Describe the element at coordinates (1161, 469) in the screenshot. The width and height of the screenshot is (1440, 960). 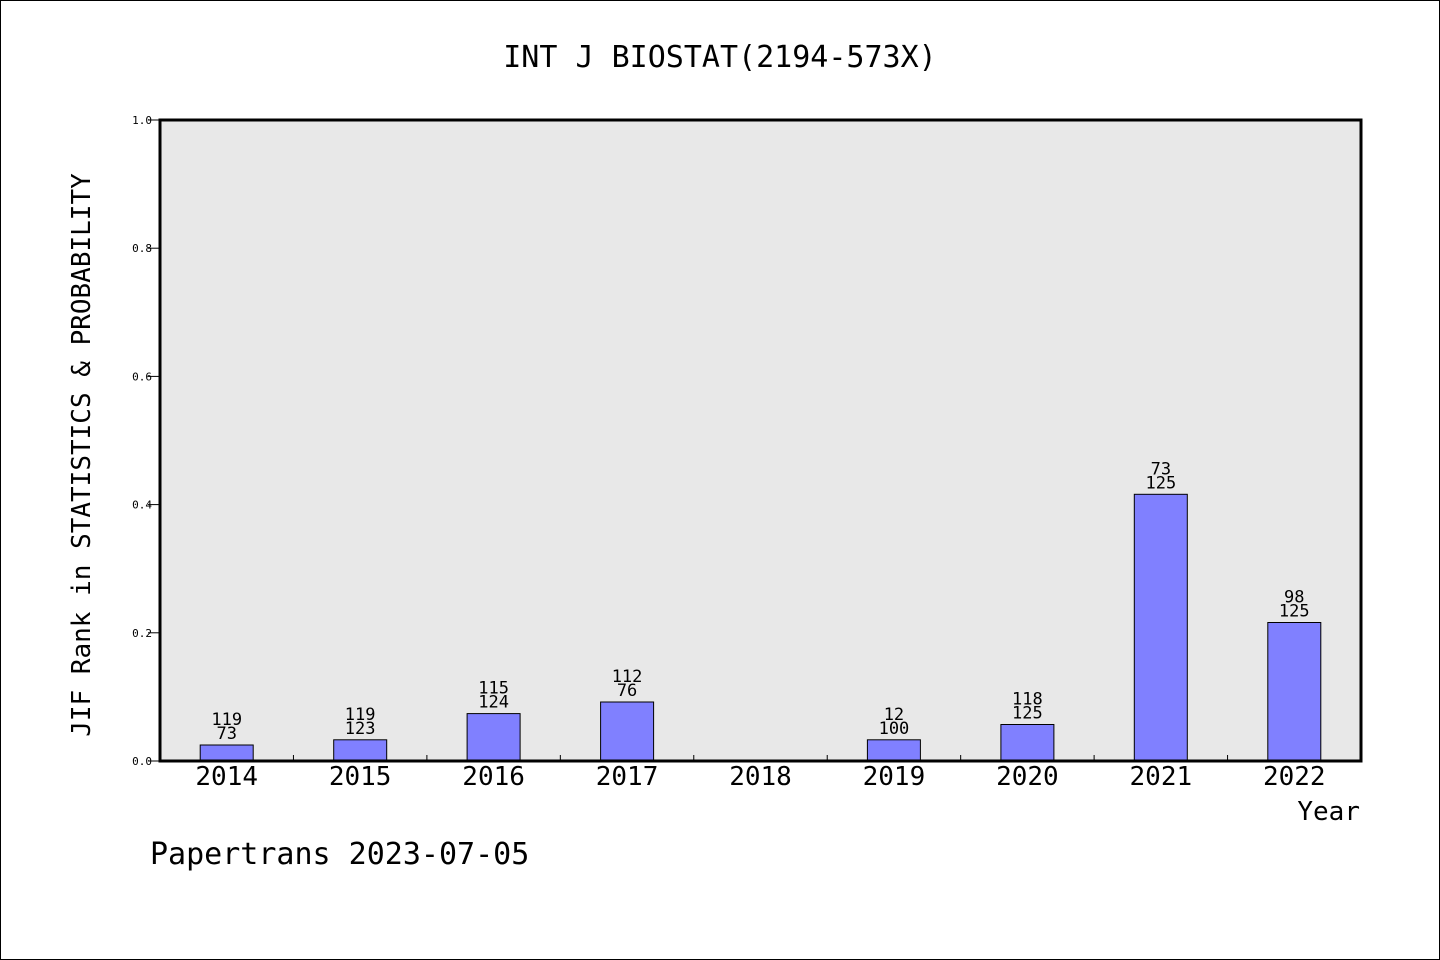
I see `bar-label-top-2021: 73` at that location.